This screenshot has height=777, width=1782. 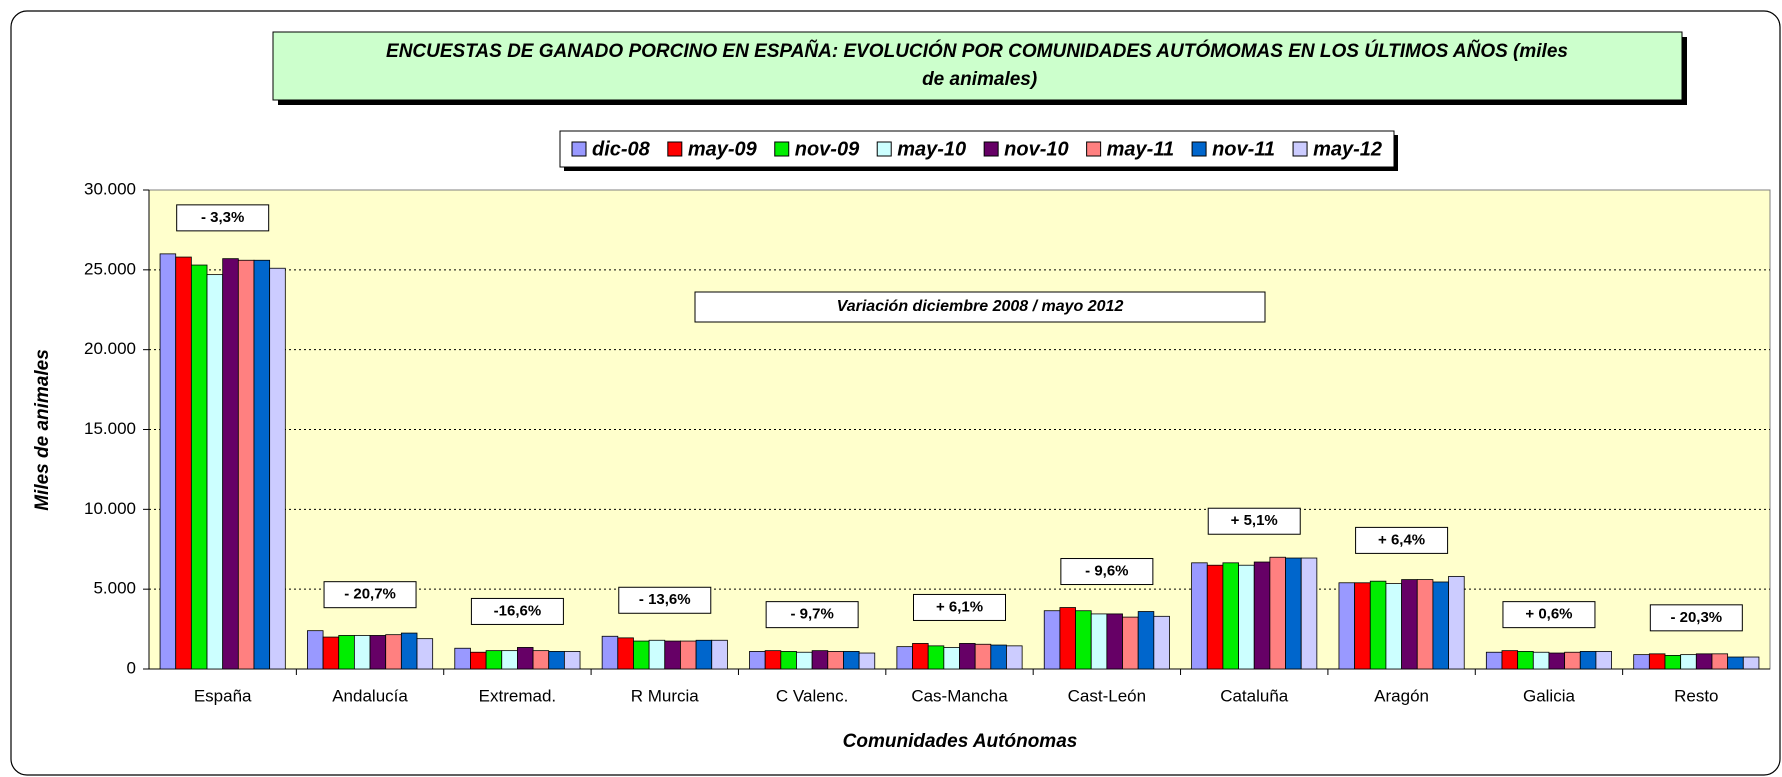 What do you see at coordinates (110, 348) in the screenshot?
I see `y-tick-label: 20.000` at bounding box center [110, 348].